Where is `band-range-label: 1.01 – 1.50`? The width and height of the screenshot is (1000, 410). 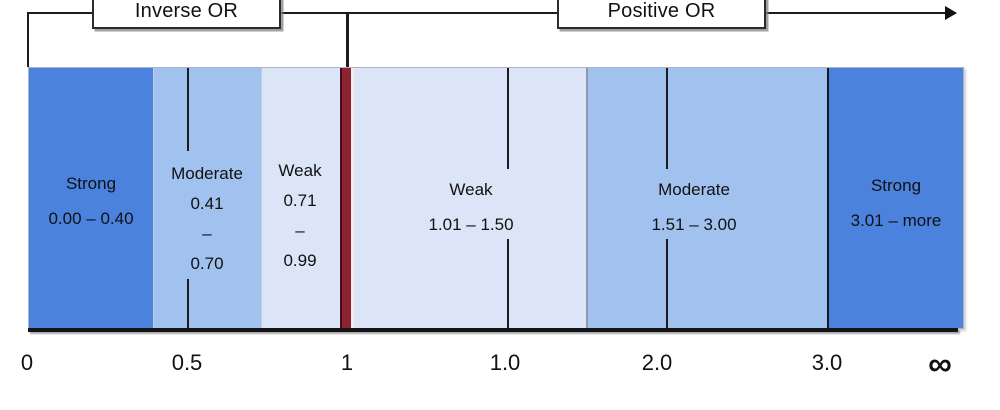
band-range-label: 1.01 – 1.50 is located at coordinates (471, 224).